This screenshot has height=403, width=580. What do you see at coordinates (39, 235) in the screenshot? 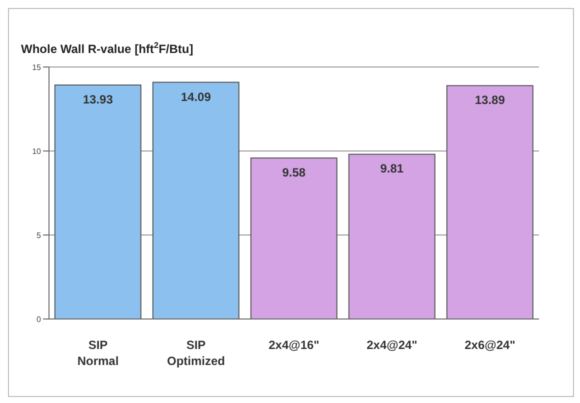
I see `y-tick-label: 5` at bounding box center [39, 235].